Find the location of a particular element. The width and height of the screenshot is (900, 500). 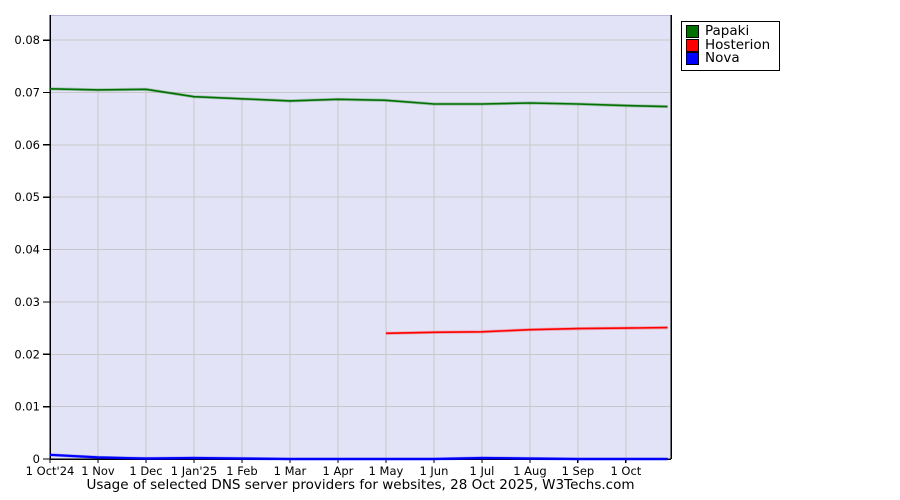

svg-text: 1 Sep is located at coordinates (578, 471).